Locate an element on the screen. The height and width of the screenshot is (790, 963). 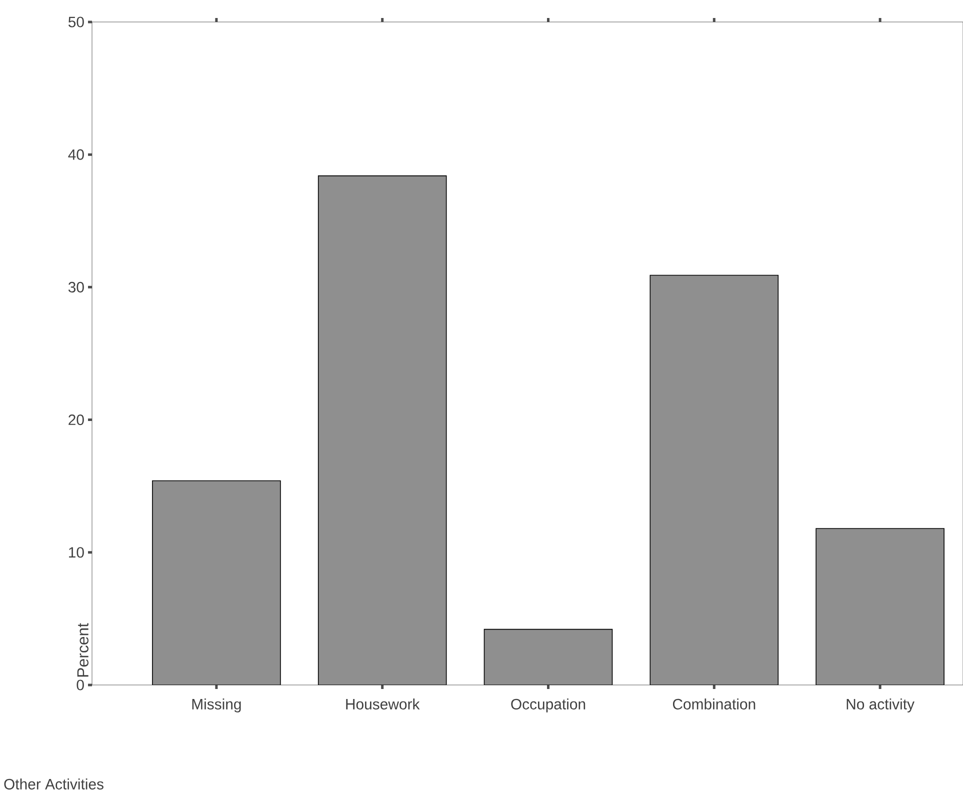
y-tick-label: 50 is located at coordinates (76, 22).